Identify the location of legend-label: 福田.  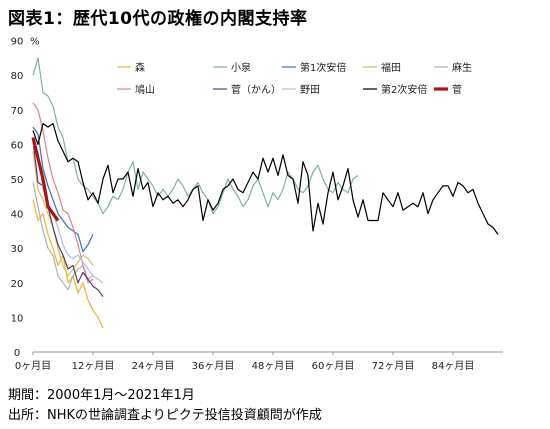
(391, 67).